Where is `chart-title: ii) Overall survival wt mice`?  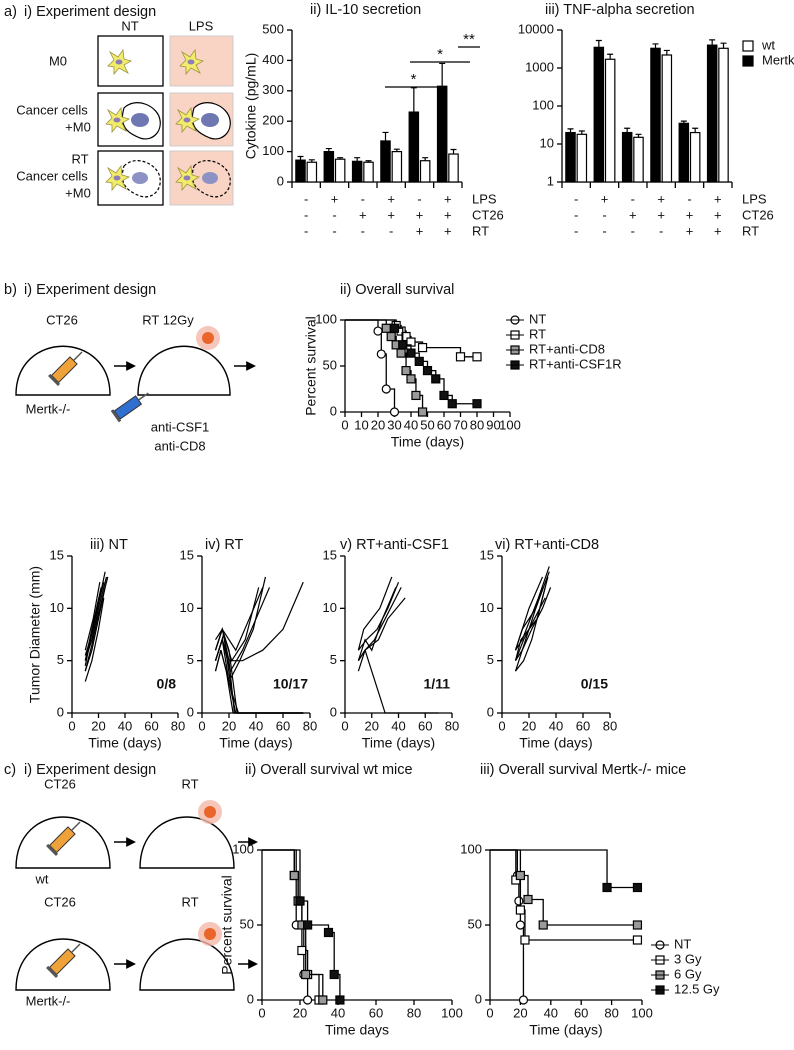
chart-title: ii) Overall survival wt mice is located at coordinates (329, 770).